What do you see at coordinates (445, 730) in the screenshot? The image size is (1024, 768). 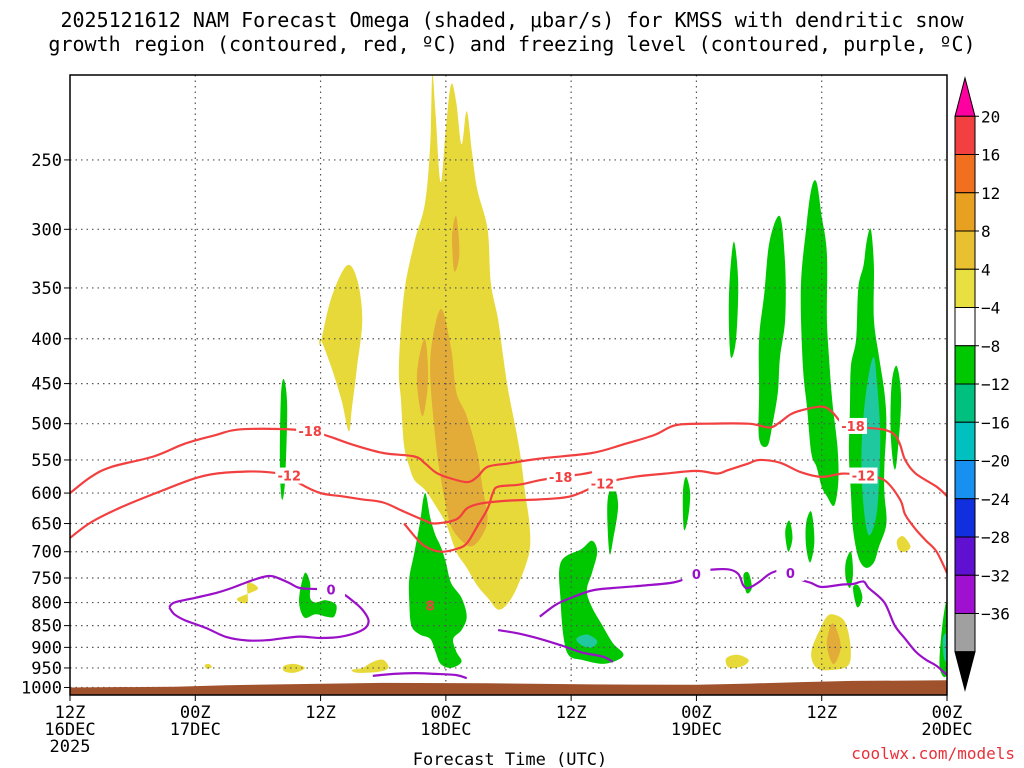 I see `x-tick-label: 18DEC` at bounding box center [445, 730].